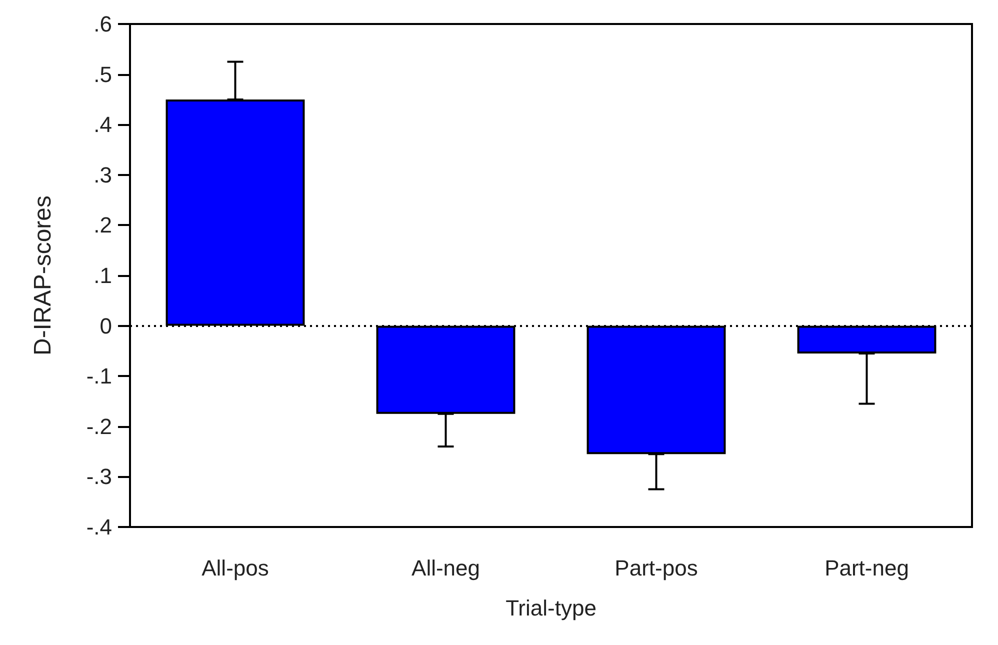 This screenshot has width=998, height=645. Describe the element at coordinates (446, 568) in the screenshot. I see `x-tick-label: All-neg` at that location.